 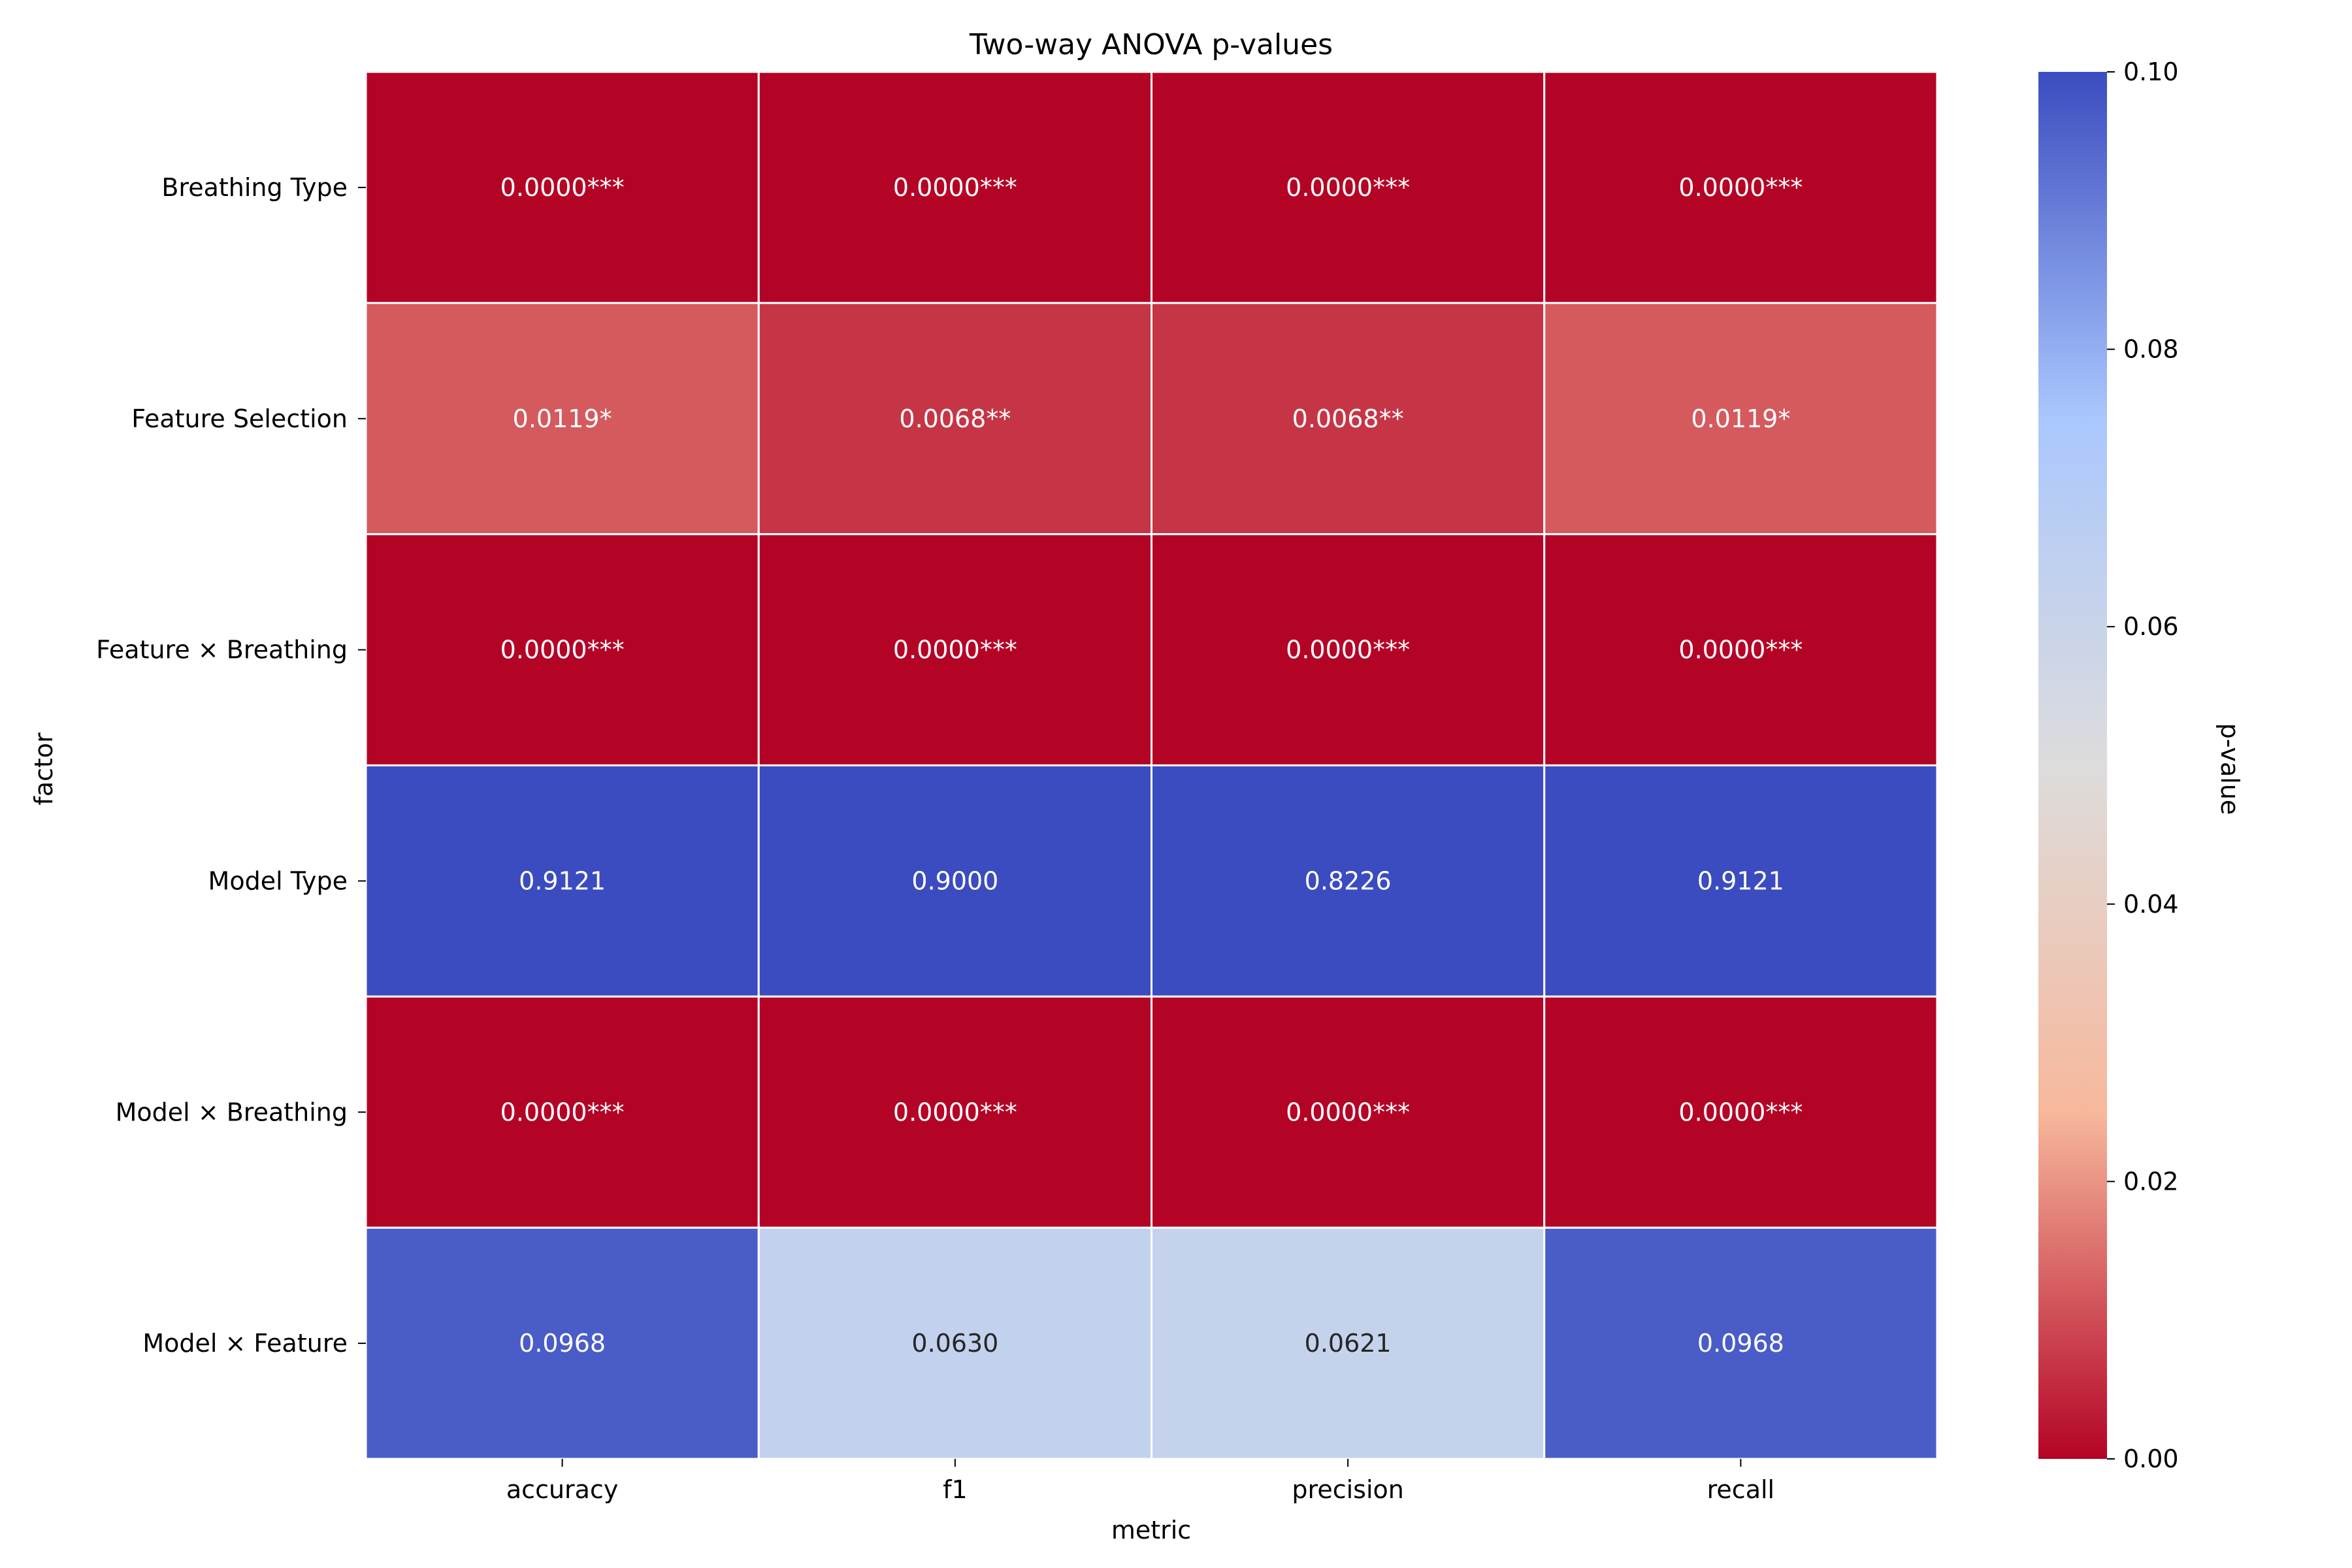 I want to click on colorbar-tick-label: 0.00, so click(x=2151, y=1459).